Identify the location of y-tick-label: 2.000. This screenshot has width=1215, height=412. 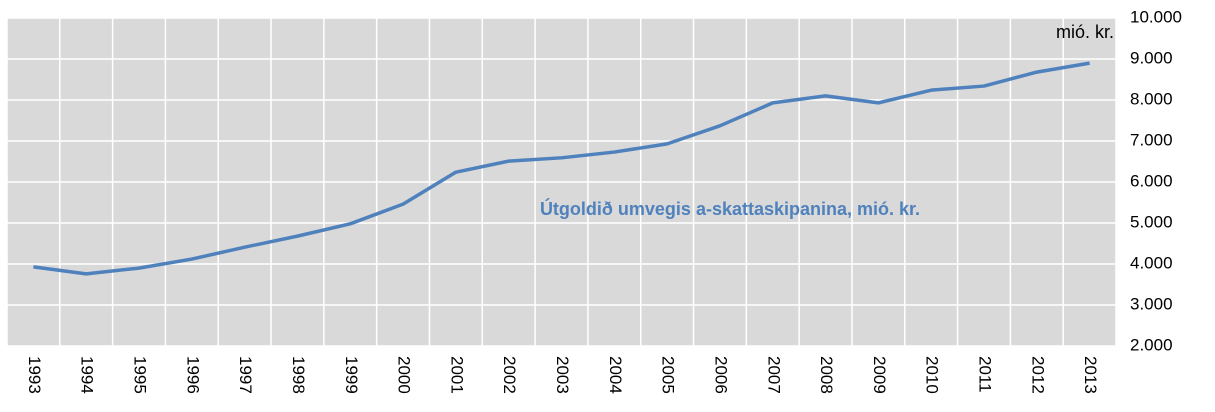
(1151, 344).